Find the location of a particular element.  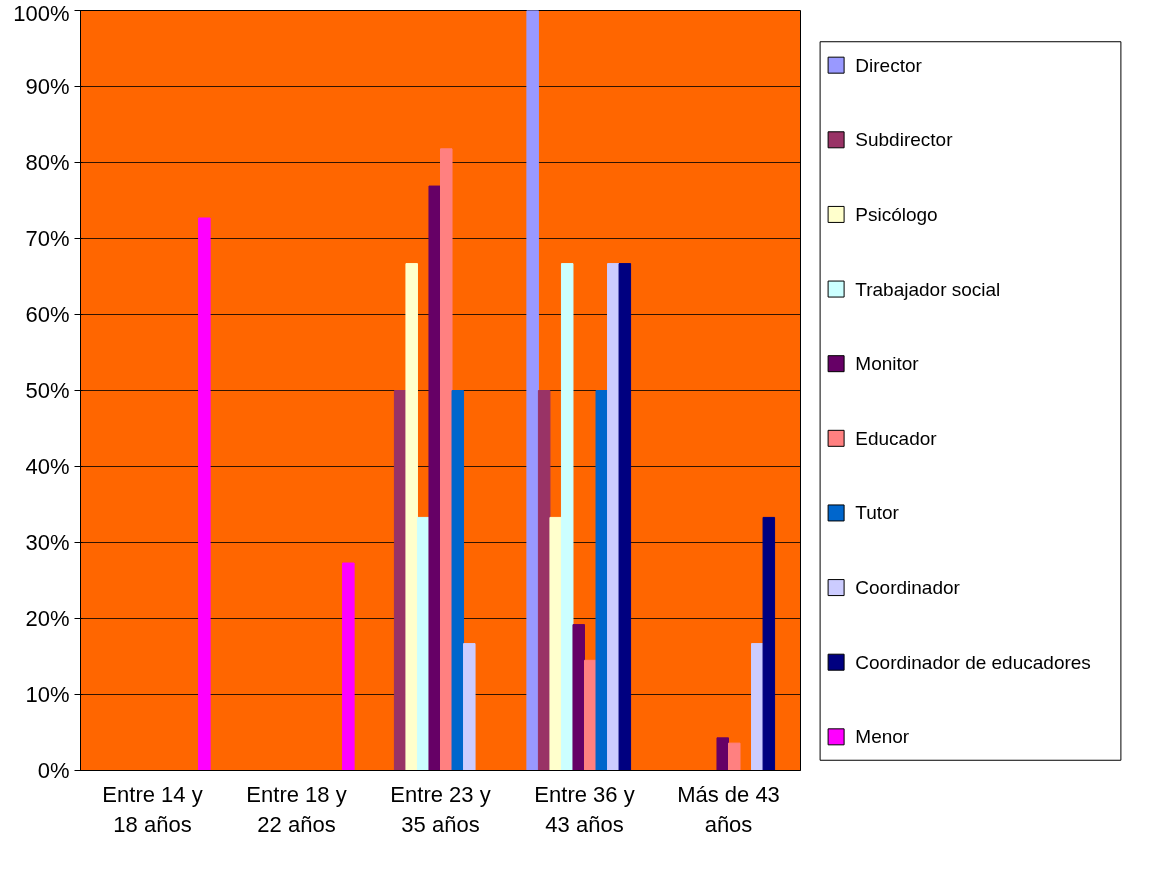

x-tick-label: Entre 23 y 35 años is located at coordinates (440, 809).